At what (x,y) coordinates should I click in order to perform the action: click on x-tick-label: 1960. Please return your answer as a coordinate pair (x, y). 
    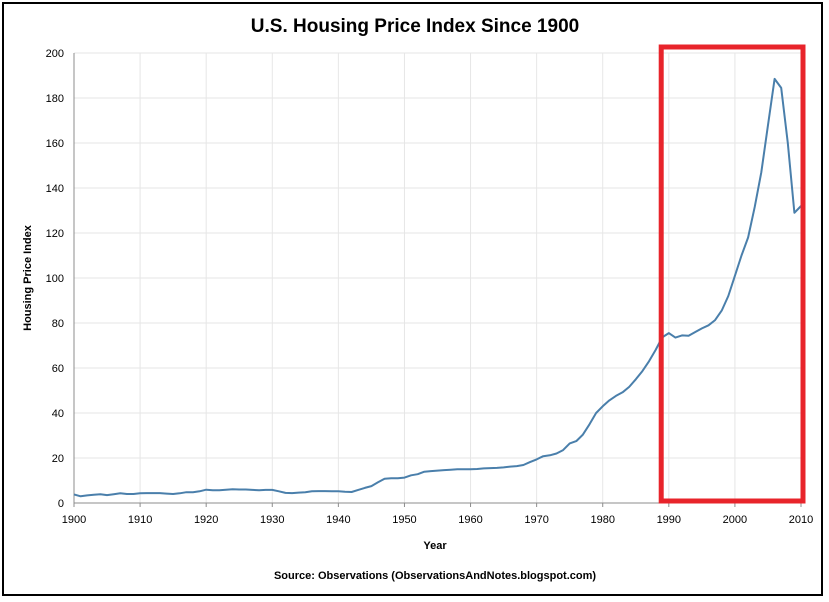
    Looking at the image, I should click on (470, 520).